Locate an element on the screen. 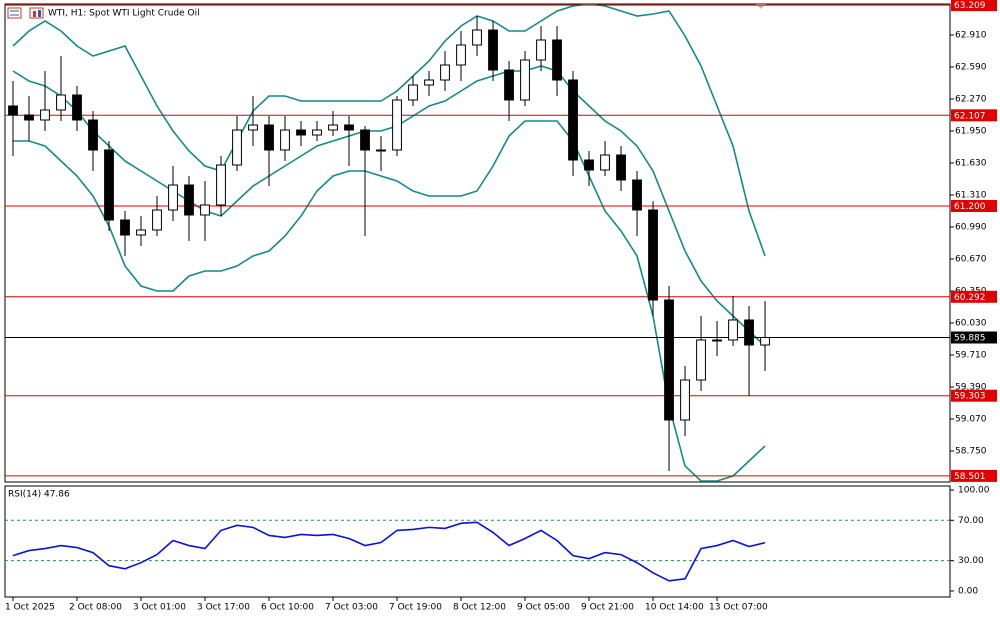  chart-title: WTI, H1: Spot WTI Light Crude Oil is located at coordinates (124, 14).